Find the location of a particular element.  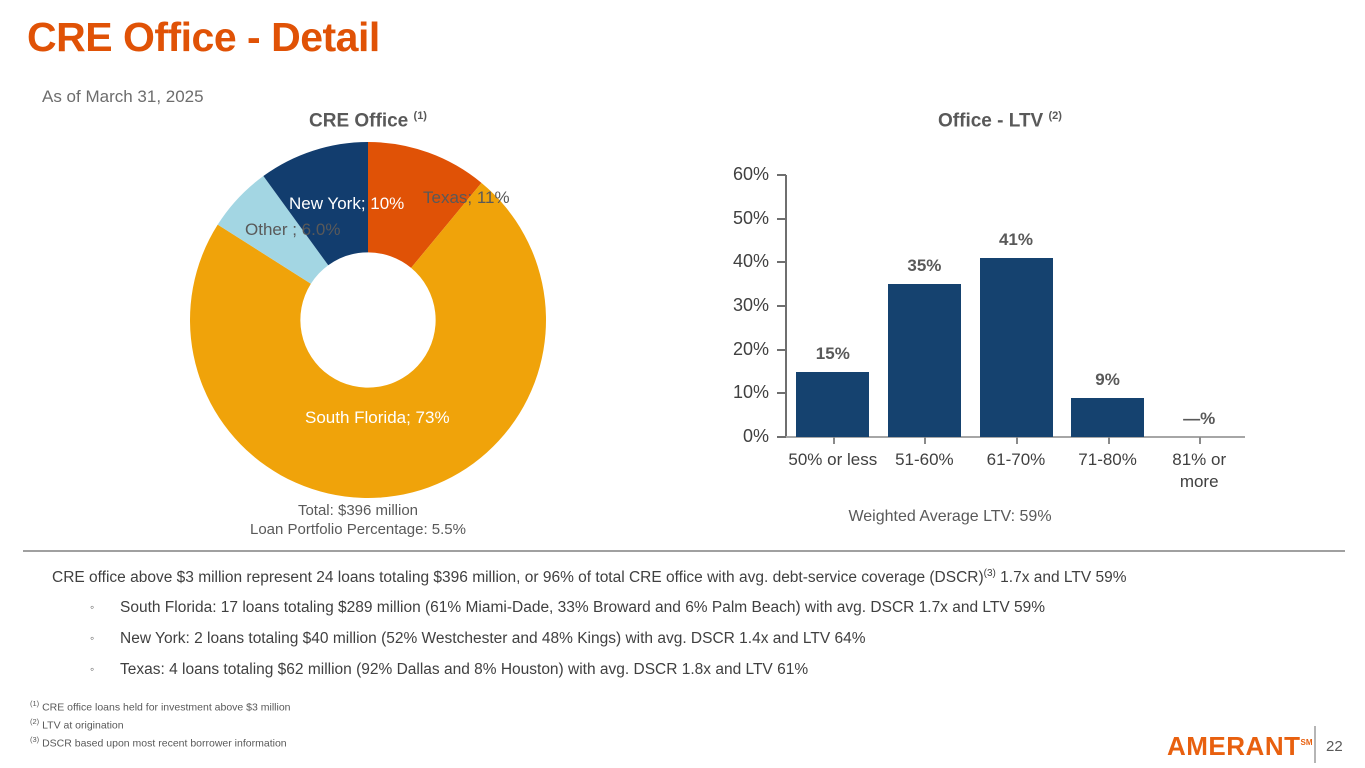

bar-value-label: 41% is located at coordinates (1015, 239).